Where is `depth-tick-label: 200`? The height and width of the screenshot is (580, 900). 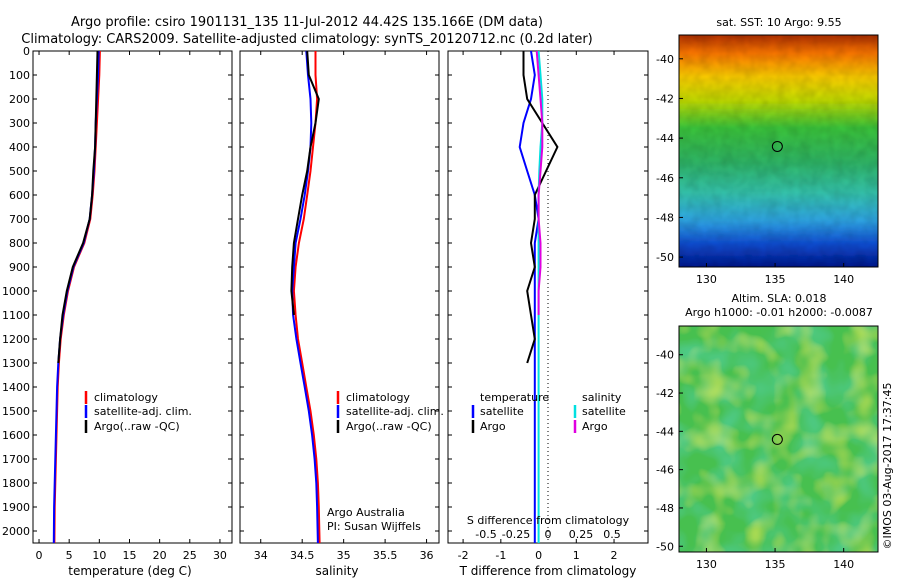
depth-tick-label: 200 is located at coordinates (19, 99).